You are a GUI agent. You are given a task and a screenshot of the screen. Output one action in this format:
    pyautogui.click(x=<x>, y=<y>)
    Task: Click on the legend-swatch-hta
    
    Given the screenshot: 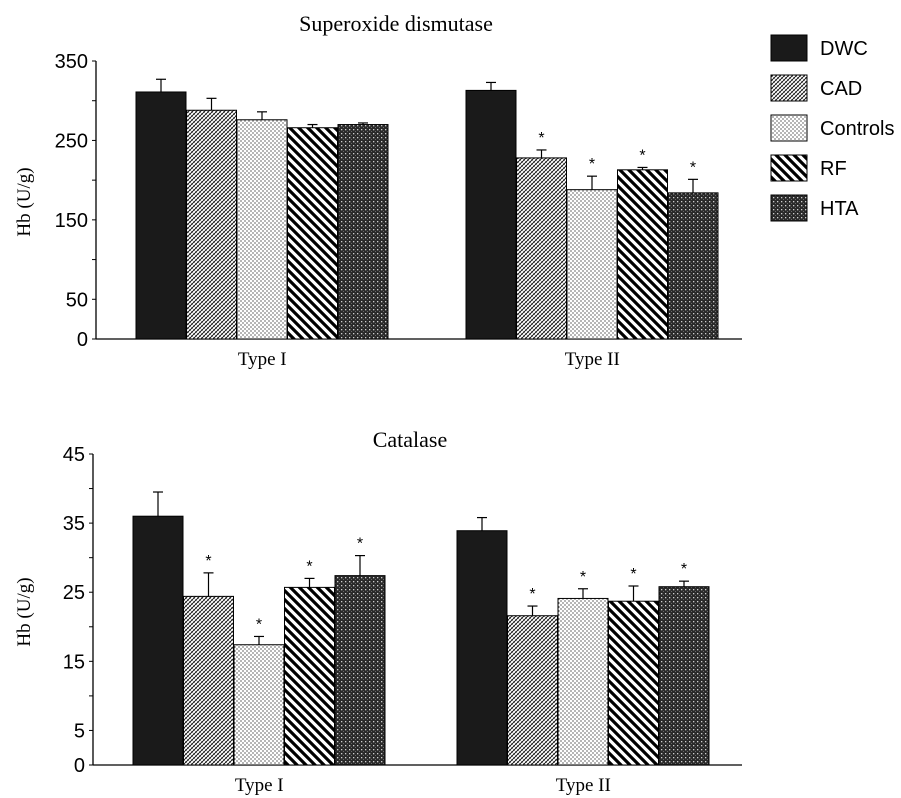 What is the action you would take?
    pyautogui.click(x=789, y=208)
    